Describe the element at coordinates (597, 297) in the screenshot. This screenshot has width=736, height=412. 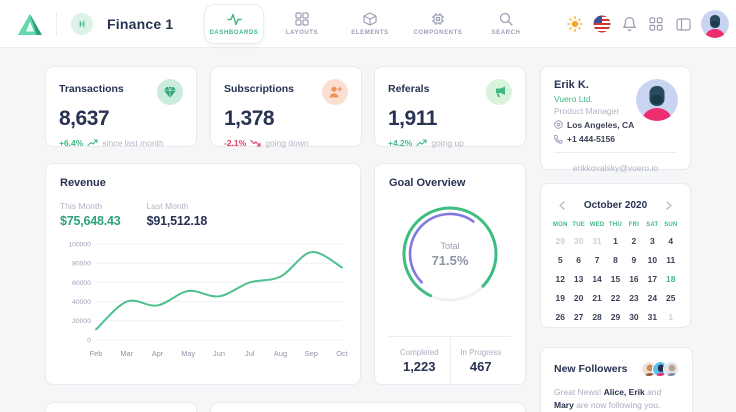
I see `calendar-day: 21` at that location.